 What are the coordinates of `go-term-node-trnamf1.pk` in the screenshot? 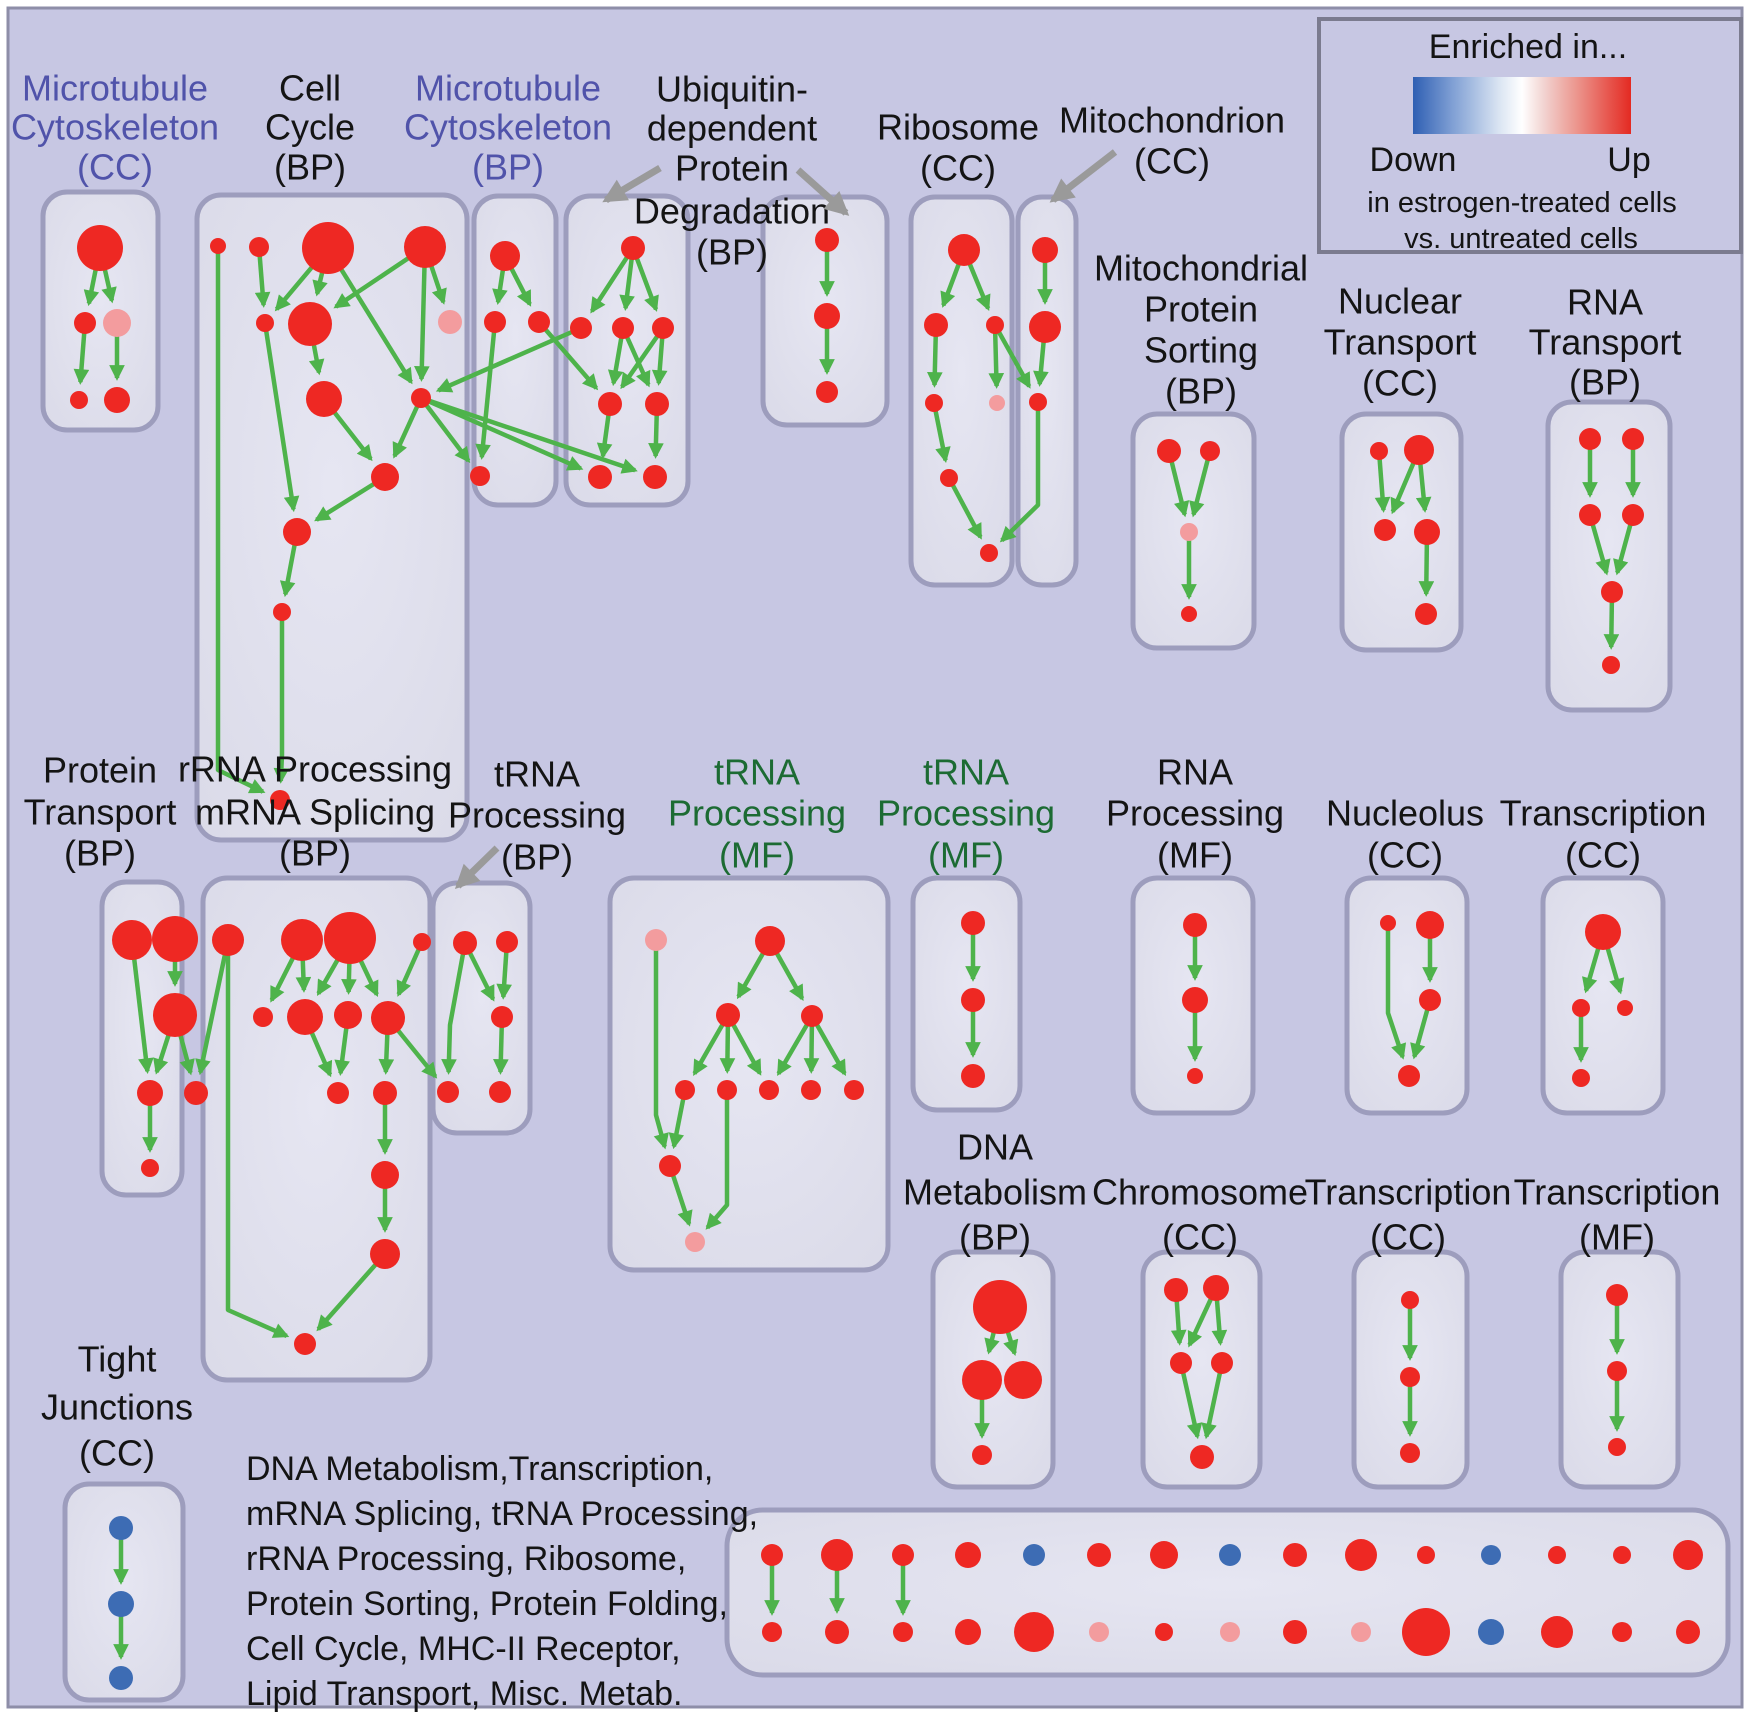 It's located at (656, 940).